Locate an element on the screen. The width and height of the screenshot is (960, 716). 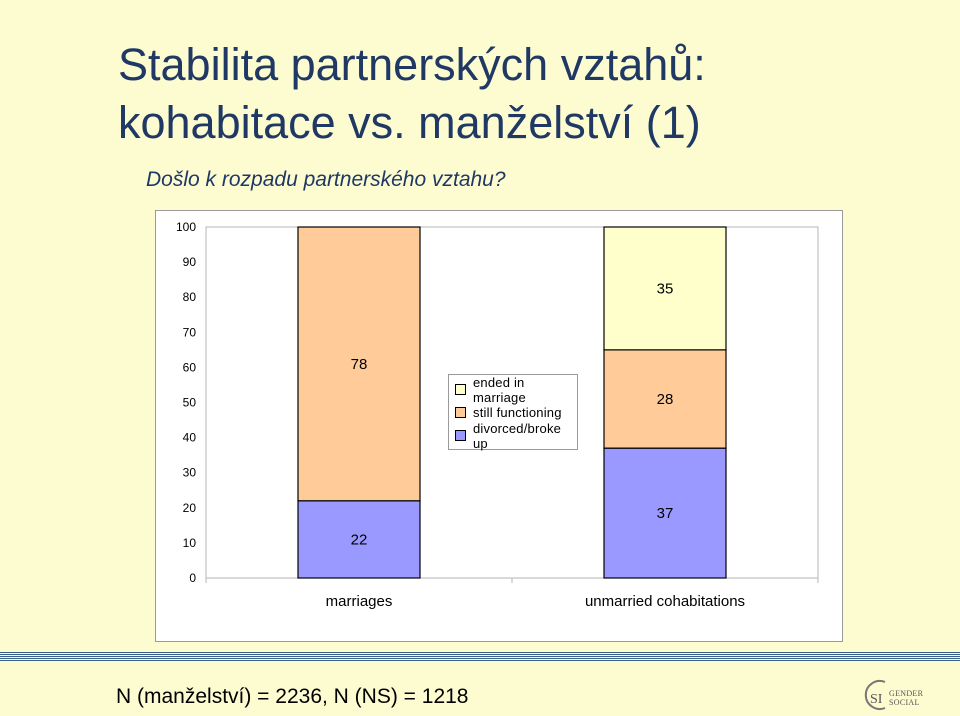
slide-title-line-2: kohabitace vs. manželství (1) is located at coordinates (409, 122).